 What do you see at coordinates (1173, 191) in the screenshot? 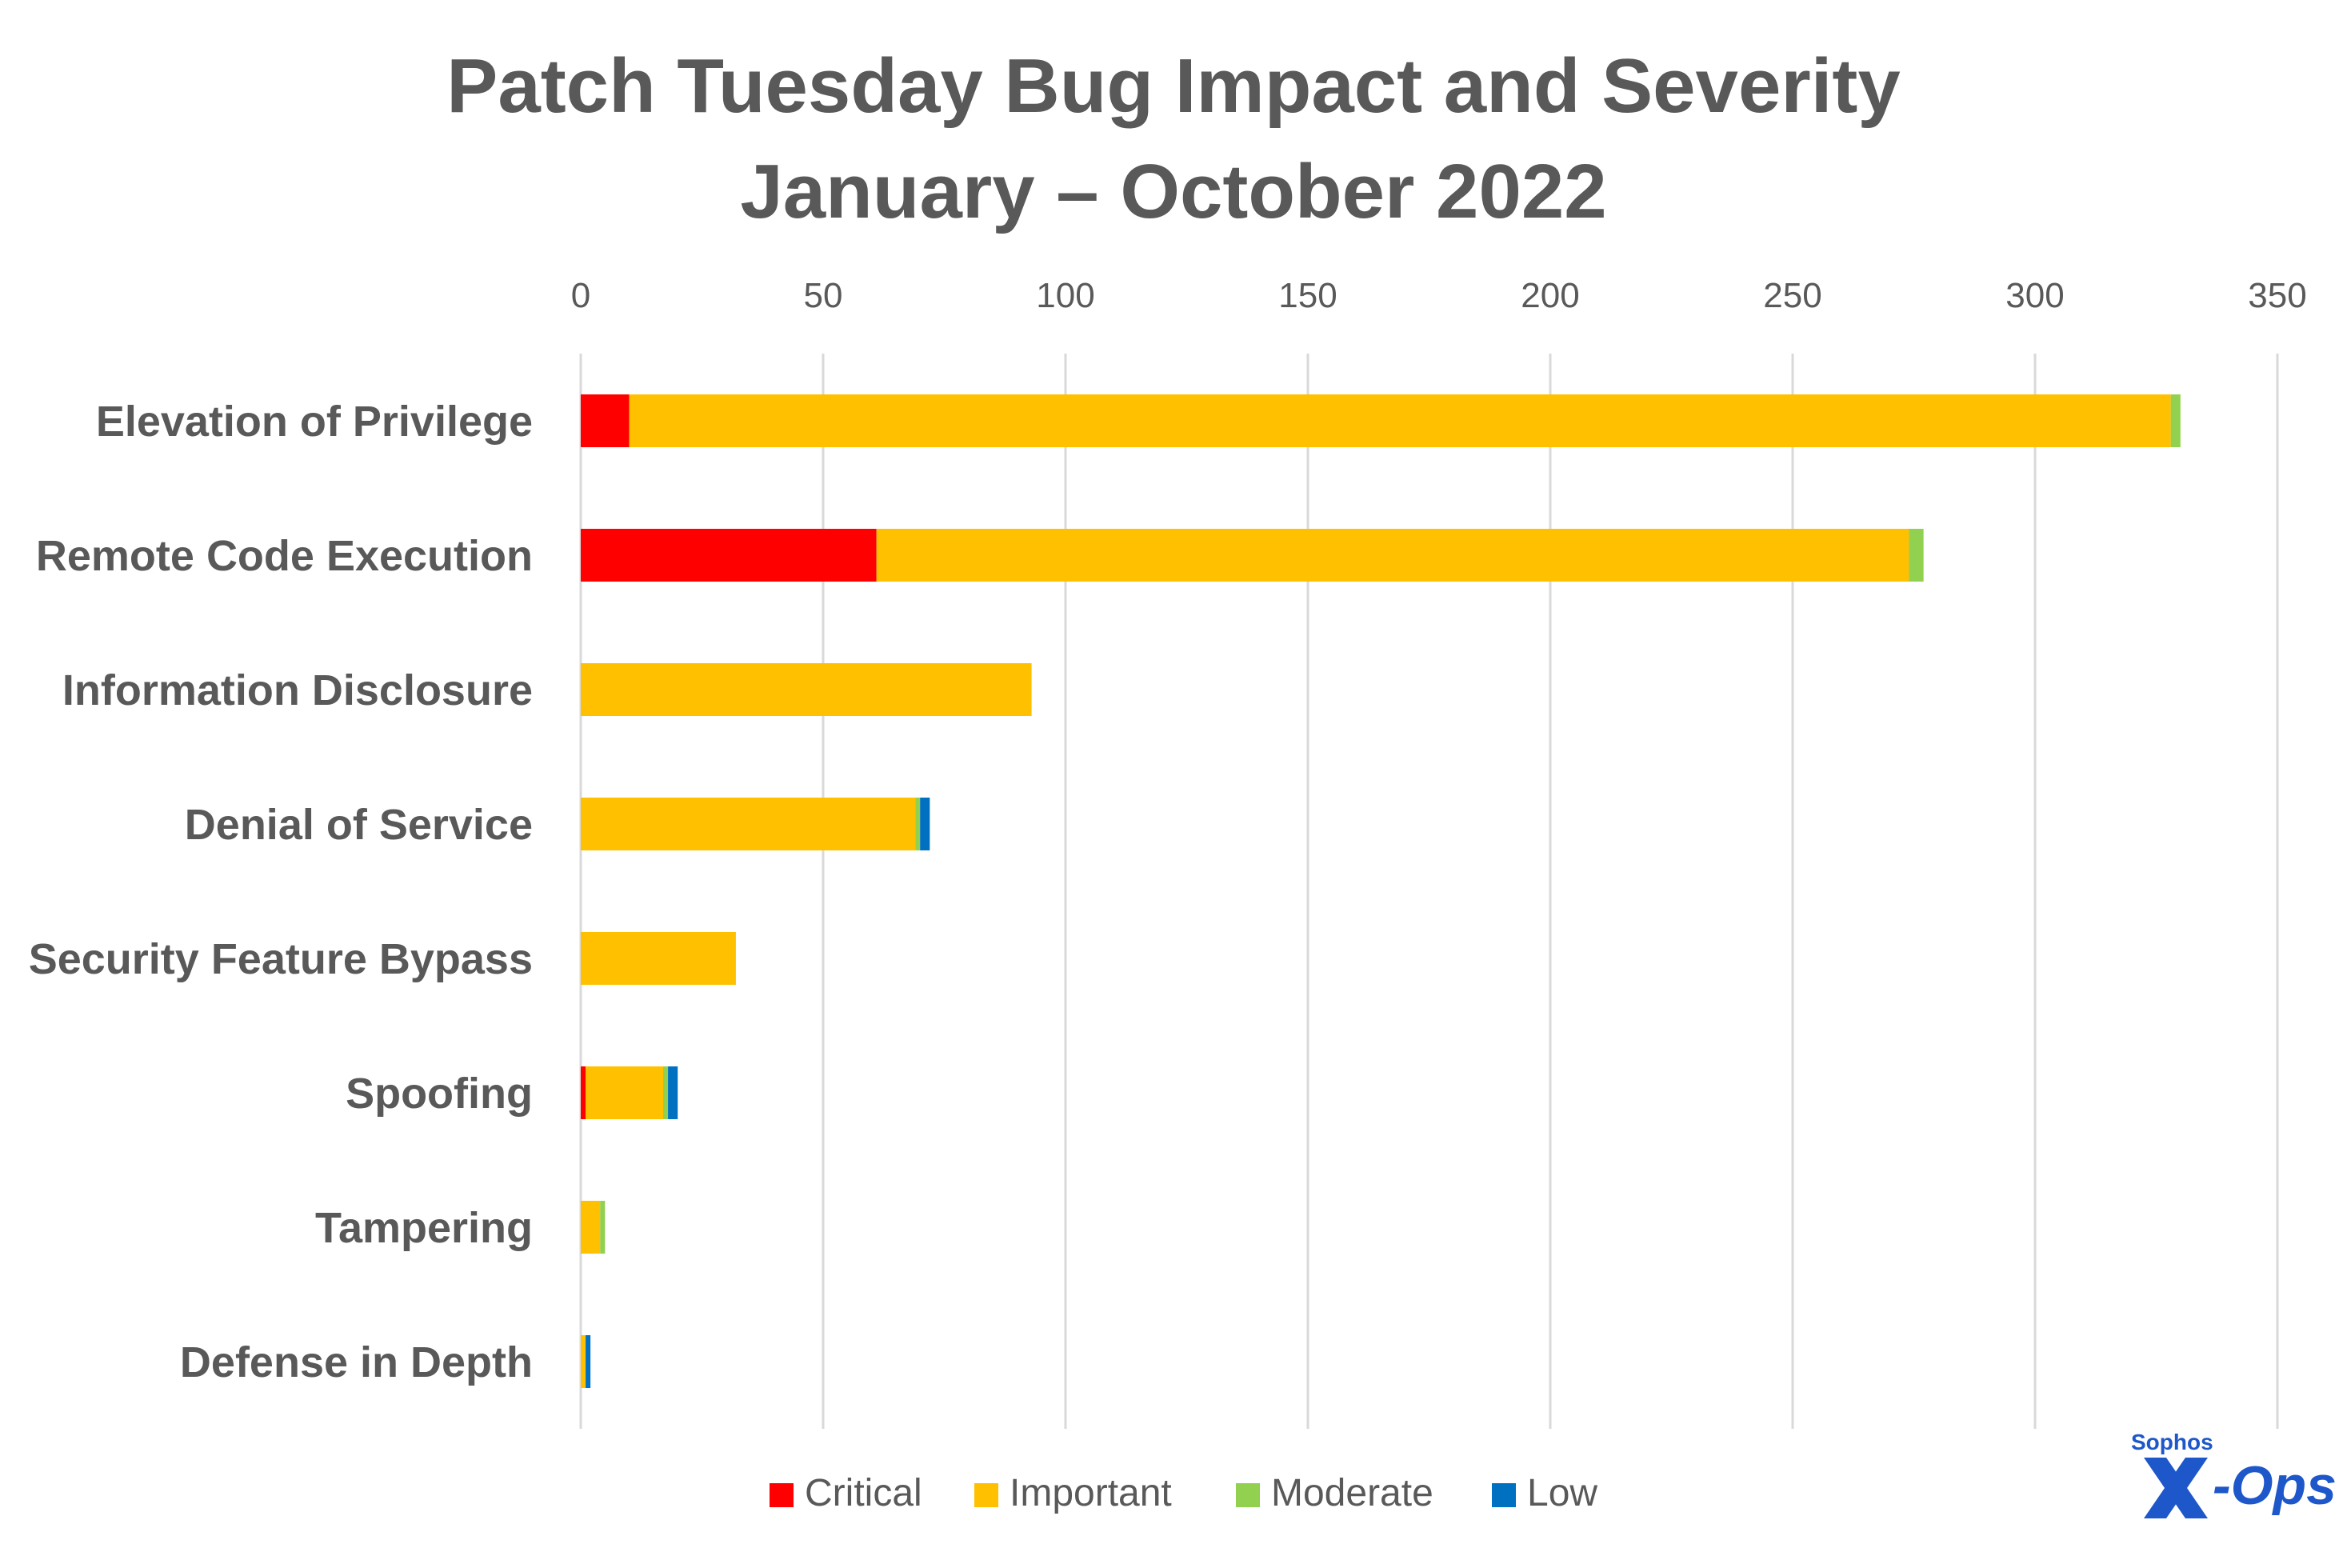
I see `chart-subtitle: January – October 2022` at bounding box center [1173, 191].